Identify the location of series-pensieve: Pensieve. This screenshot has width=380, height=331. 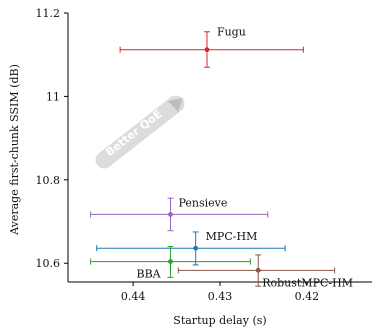
(179, 214).